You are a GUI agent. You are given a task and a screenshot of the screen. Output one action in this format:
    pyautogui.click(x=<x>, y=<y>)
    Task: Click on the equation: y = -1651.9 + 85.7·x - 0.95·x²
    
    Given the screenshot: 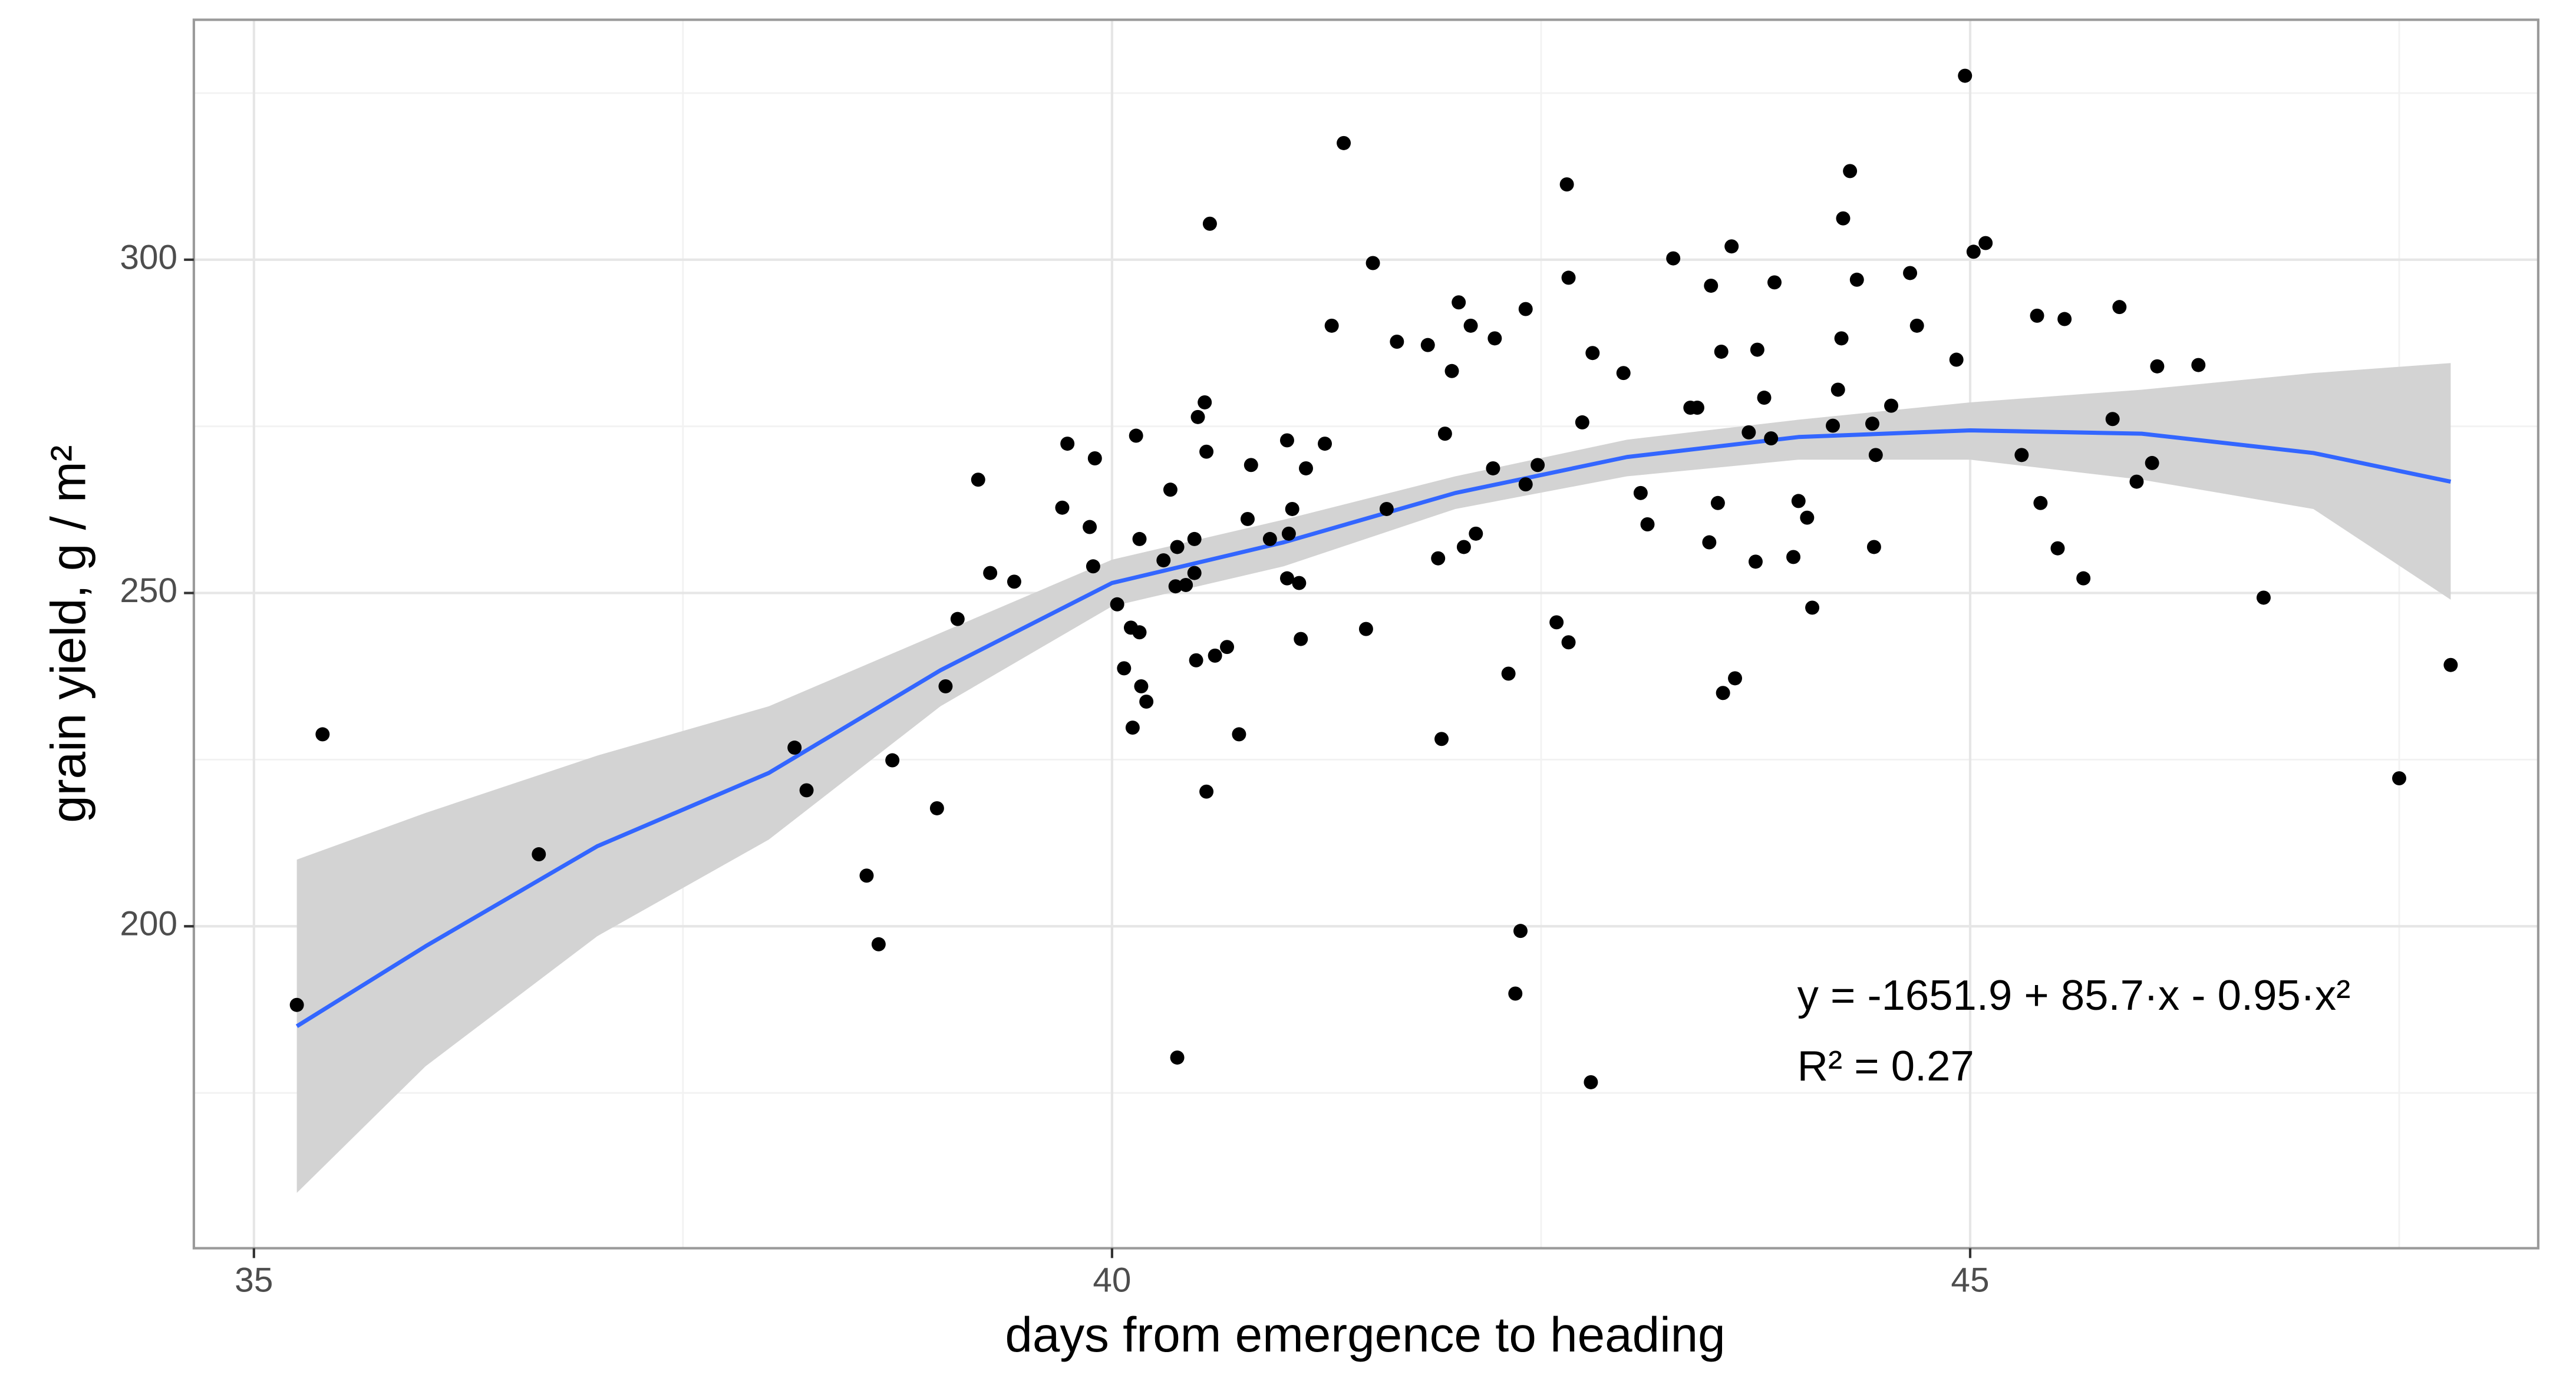 What is the action you would take?
    pyautogui.click(x=2074, y=995)
    